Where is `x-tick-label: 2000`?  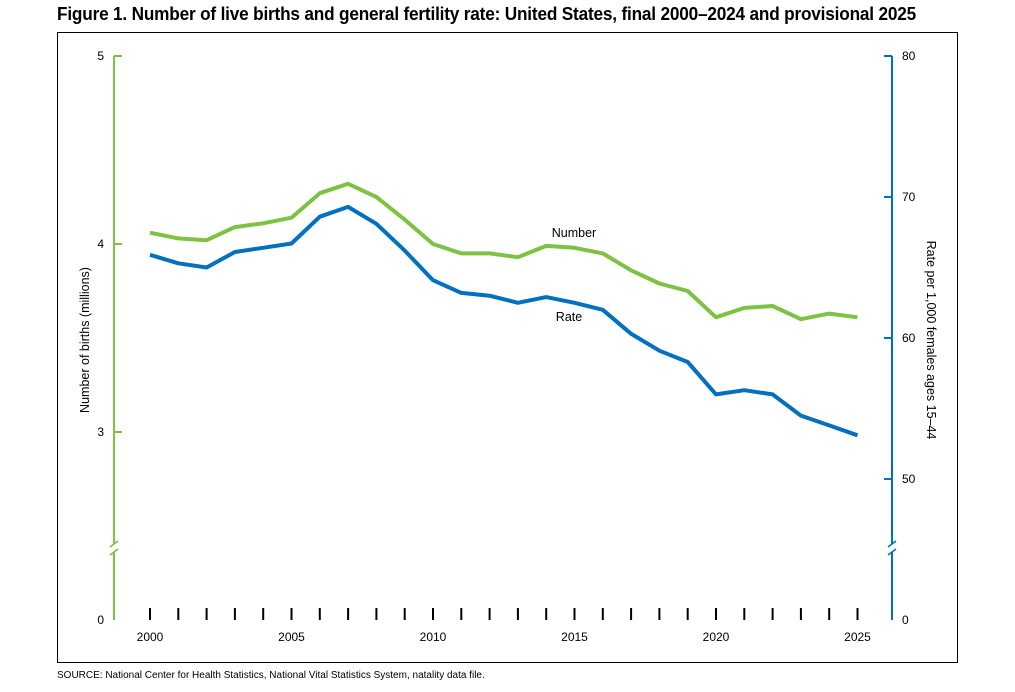
x-tick-label: 2000 is located at coordinates (150, 637).